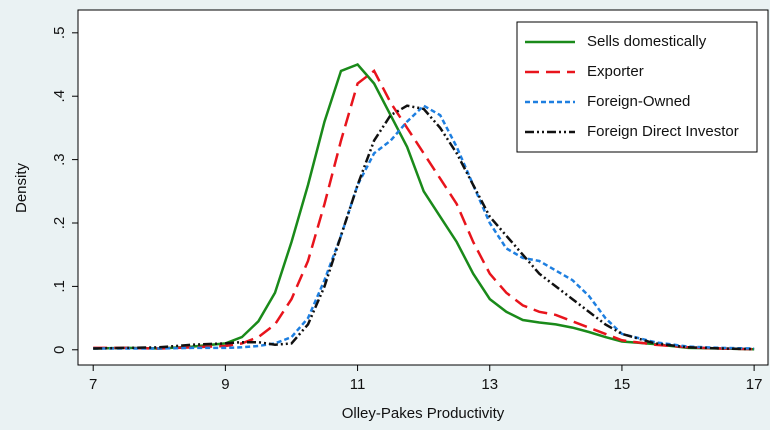  I want to click on legend-label: Exporter, so click(615, 71).